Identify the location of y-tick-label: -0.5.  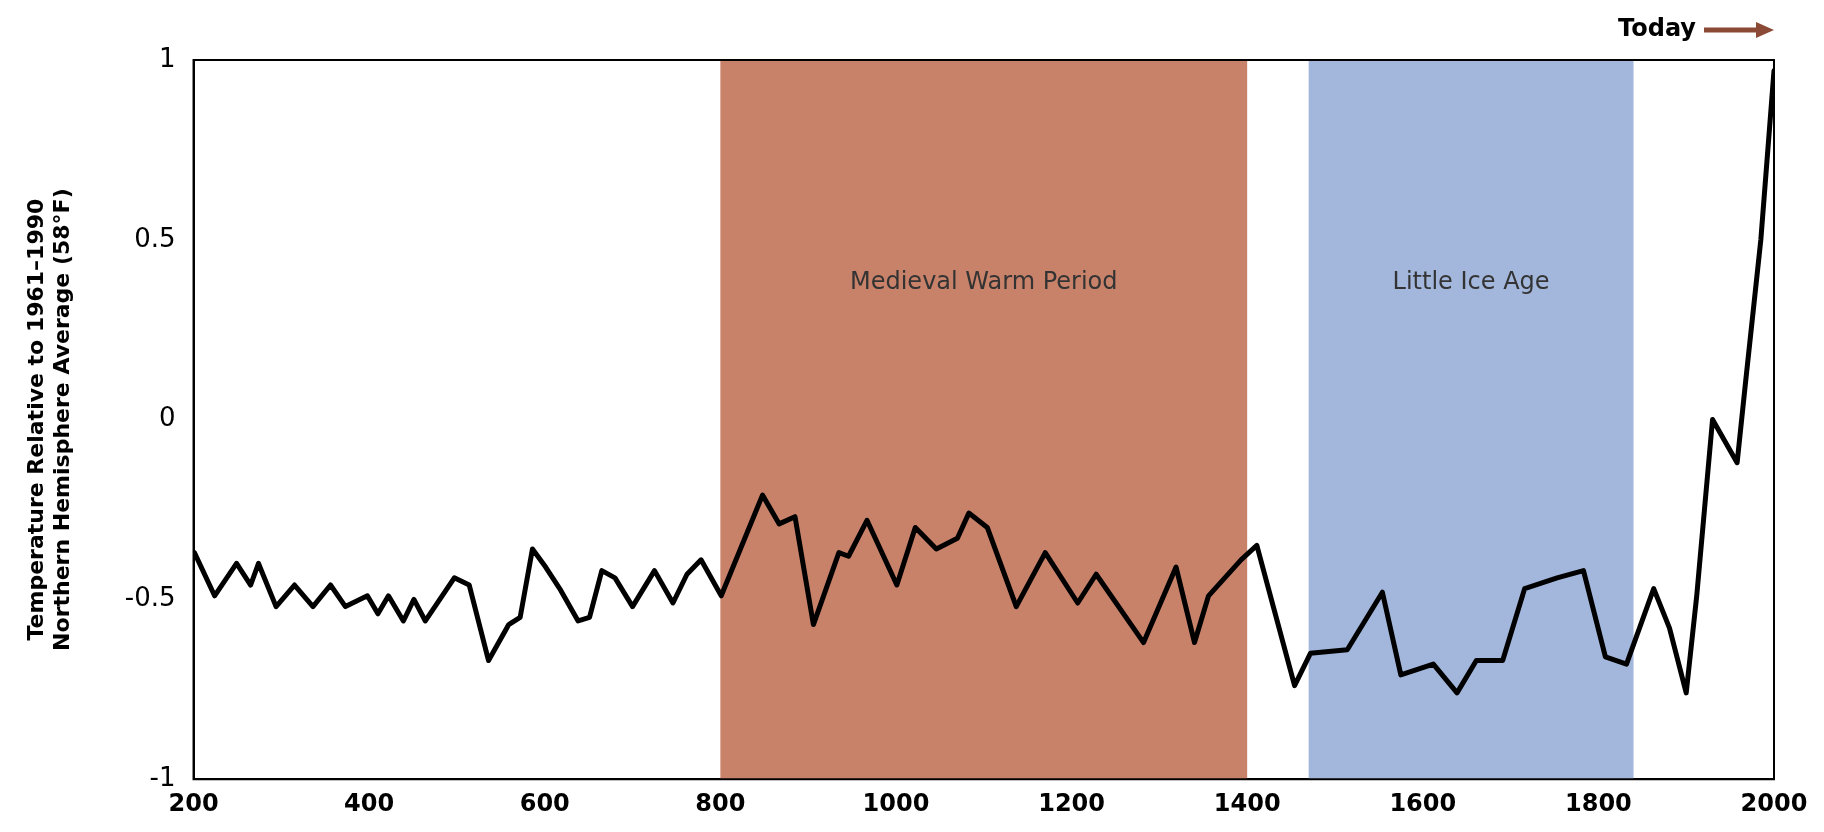
(150, 597).